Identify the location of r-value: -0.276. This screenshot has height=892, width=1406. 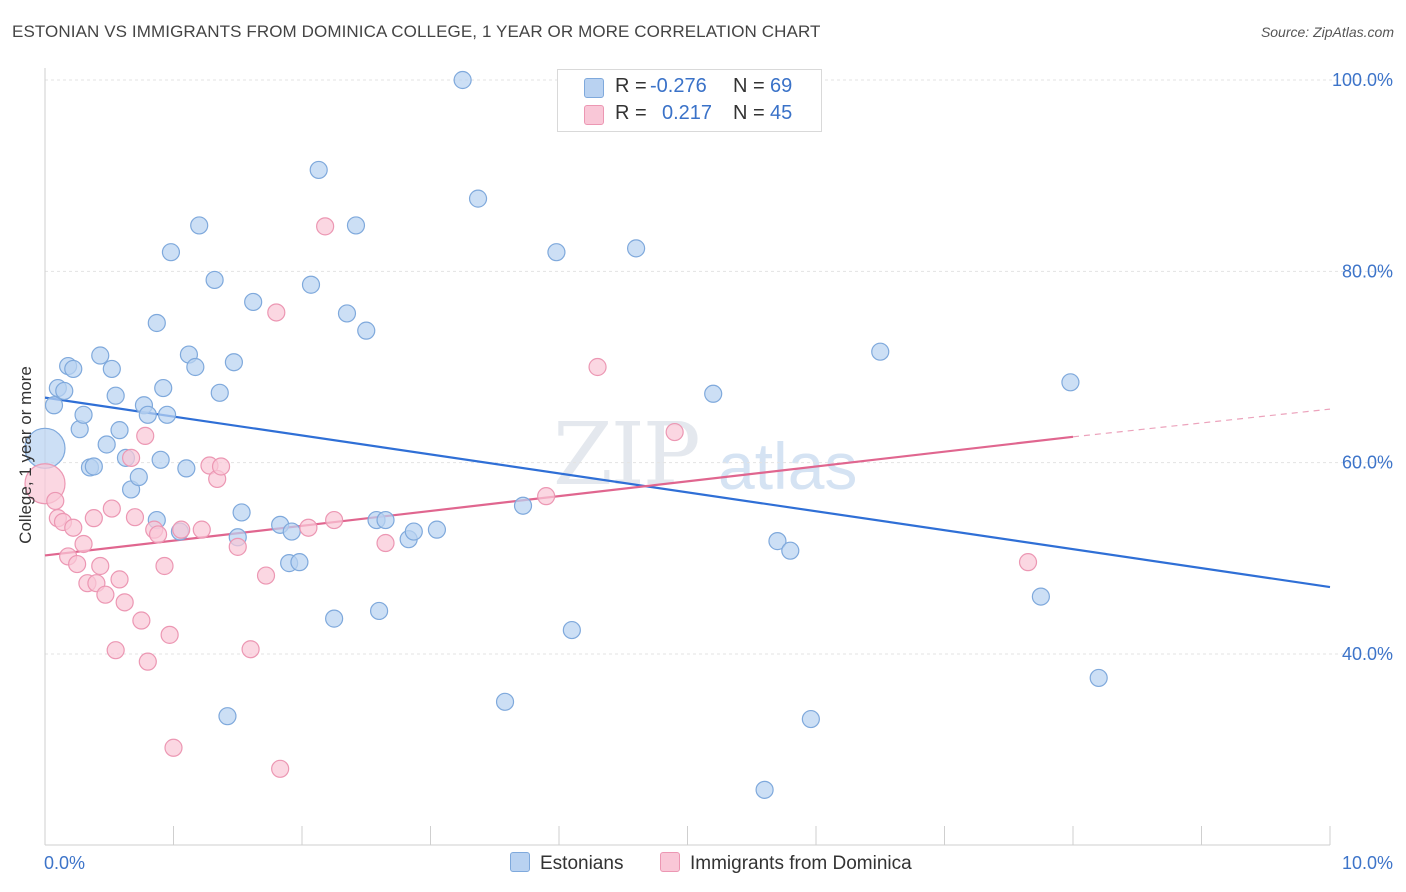
(678, 86).